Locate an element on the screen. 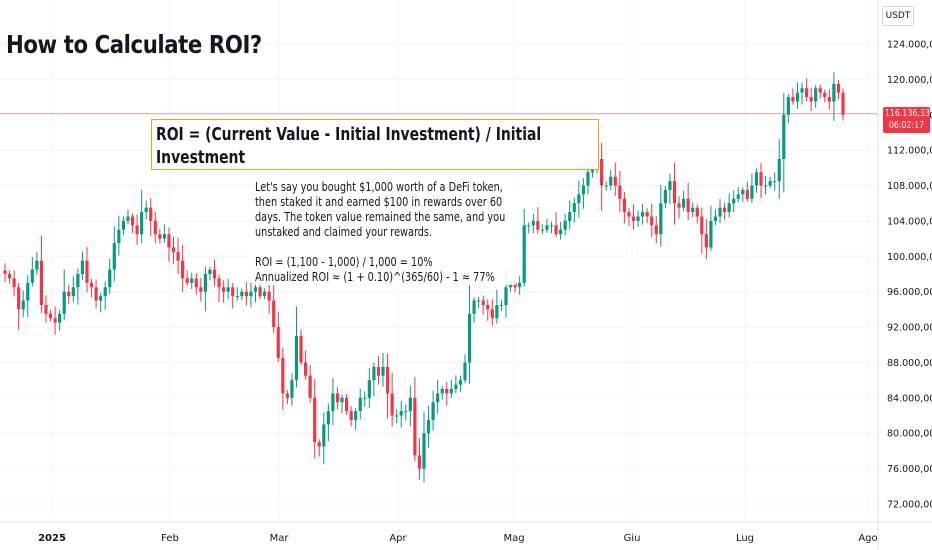 Image resolution: width=932 pixels, height=550 pixels. y-tick-label: 72.000,00 is located at coordinates (909, 505).